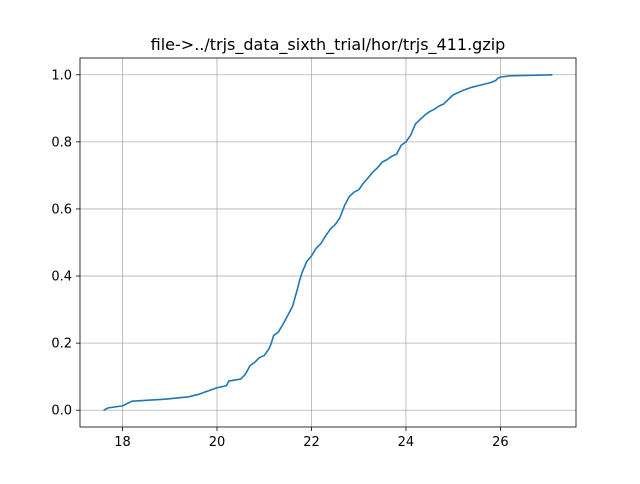  Describe the element at coordinates (61, 344) in the screenshot. I see `y-tick-label: 0.2` at that location.